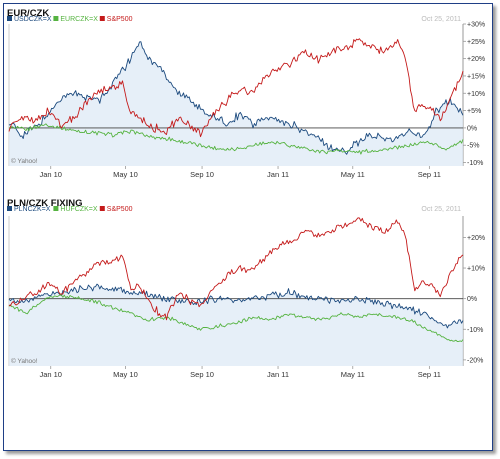 This screenshot has height=459, width=500. Describe the element at coordinates (472, 299) in the screenshot. I see `y-tick-label-2: 0%` at that location.